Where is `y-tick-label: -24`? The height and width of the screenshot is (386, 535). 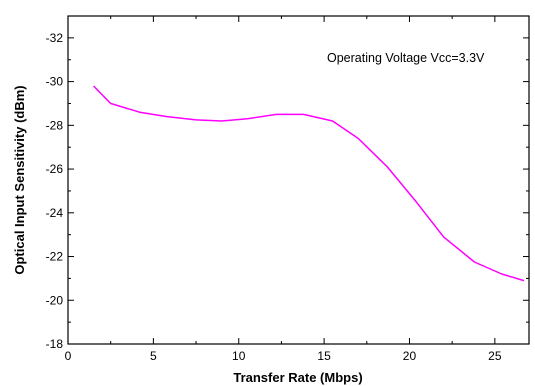
y-tick-label: -24 is located at coordinates (55, 213).